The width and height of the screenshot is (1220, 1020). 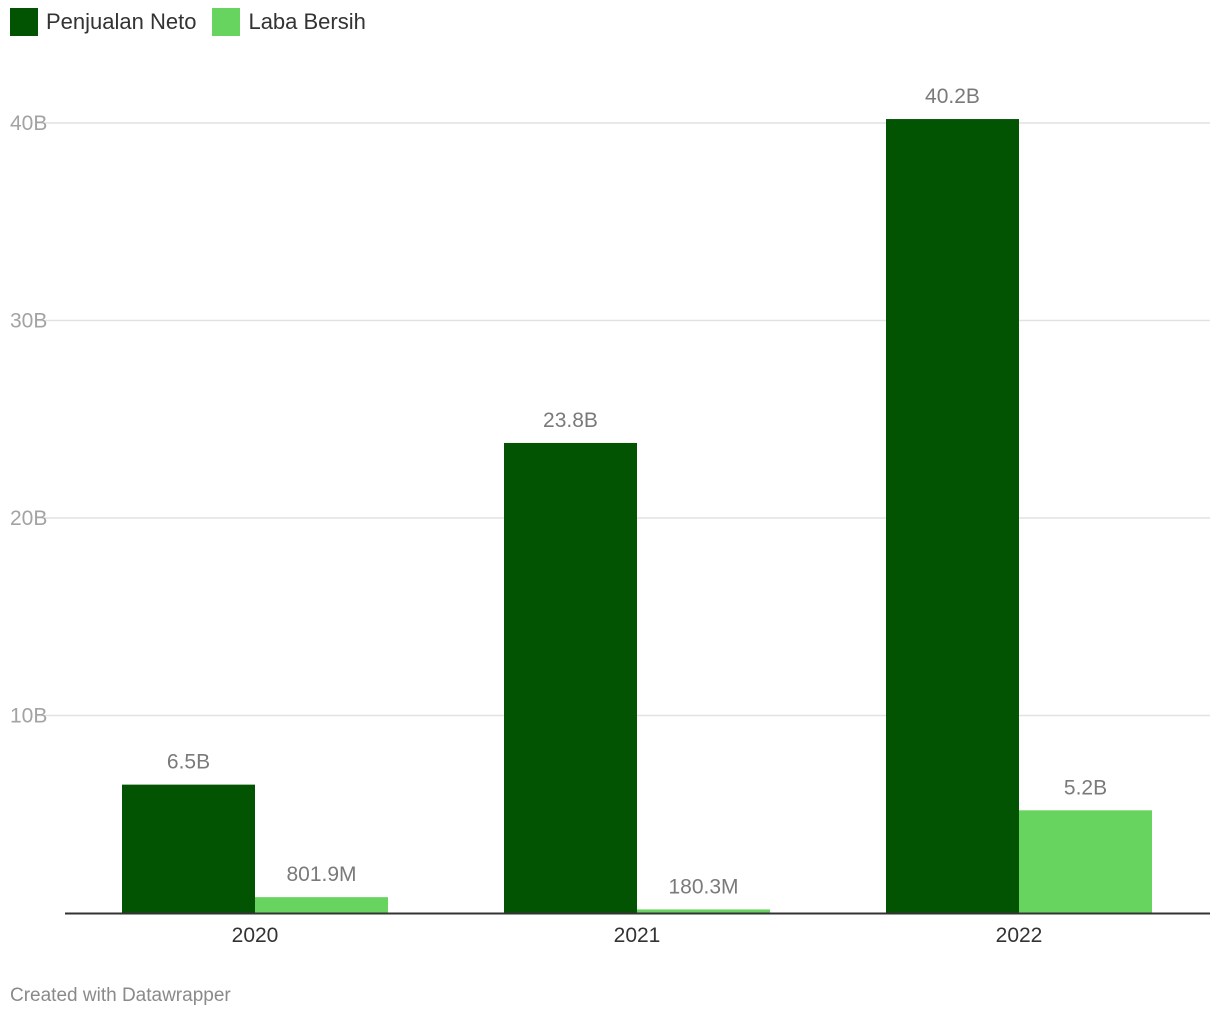 What do you see at coordinates (28, 123) in the screenshot?
I see `y-tick-label: 40B` at bounding box center [28, 123].